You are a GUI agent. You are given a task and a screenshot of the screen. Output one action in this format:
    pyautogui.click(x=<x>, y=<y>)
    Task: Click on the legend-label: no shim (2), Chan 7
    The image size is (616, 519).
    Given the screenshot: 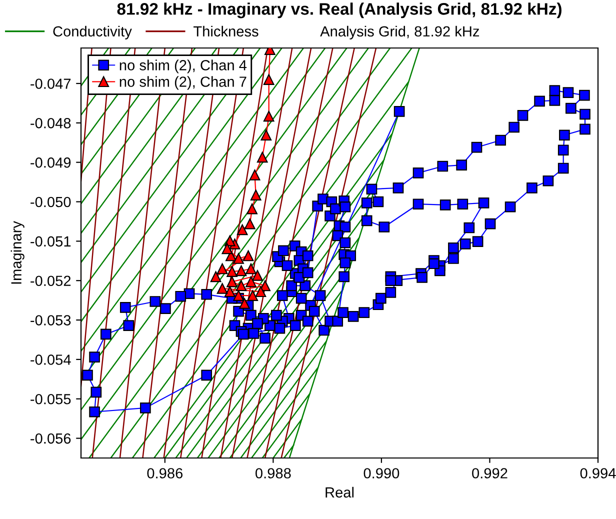 What is the action you would take?
    pyautogui.click(x=183, y=83)
    